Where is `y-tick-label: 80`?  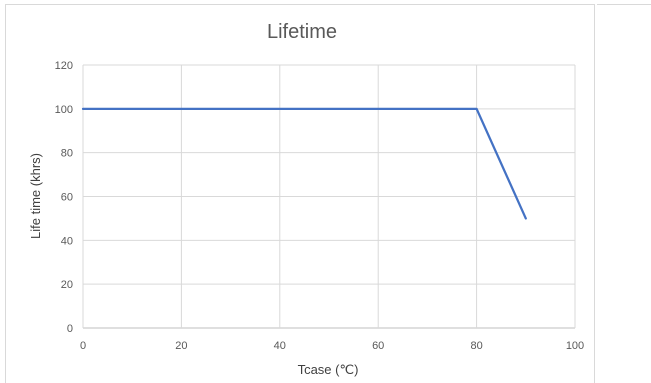
y-tick-label: 80 is located at coordinates (67, 154).